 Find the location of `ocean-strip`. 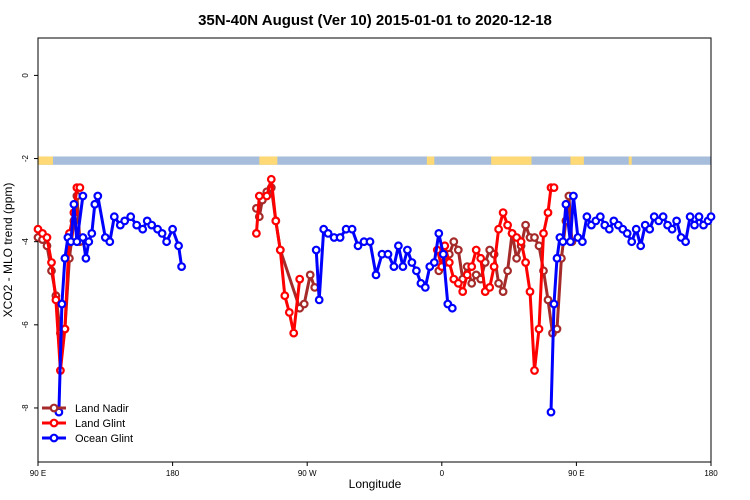

ocean-strip is located at coordinates (374, 160).